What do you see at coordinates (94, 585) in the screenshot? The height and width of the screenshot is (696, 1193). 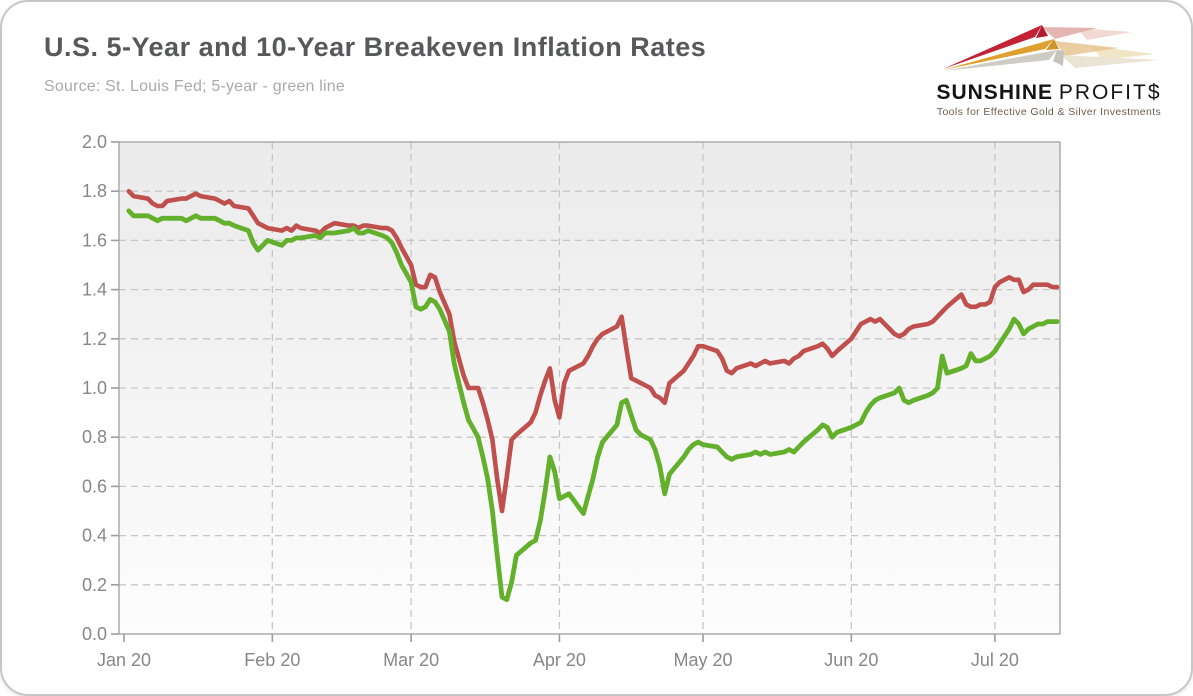 I see `y-tick-label: 0.2` at bounding box center [94, 585].